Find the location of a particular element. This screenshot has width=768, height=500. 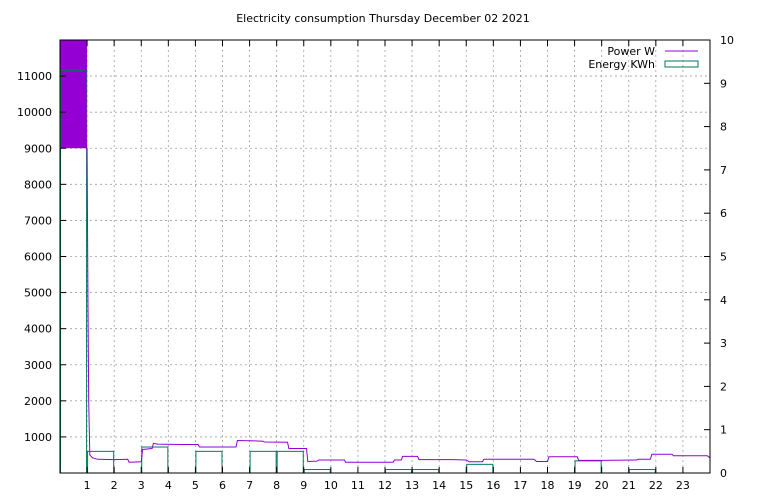

x-tick-label: 10 is located at coordinates (331, 485).